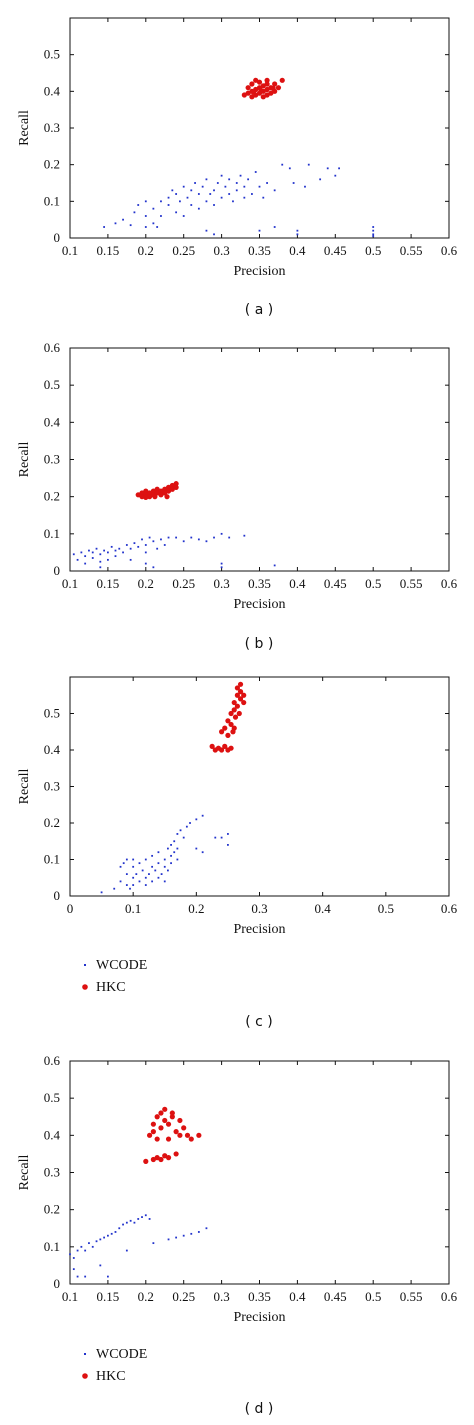 This screenshot has height=1425, width=474. Describe the element at coordinates (52, 859) in the screenshot. I see `y-tick-label: 0.1` at that location.